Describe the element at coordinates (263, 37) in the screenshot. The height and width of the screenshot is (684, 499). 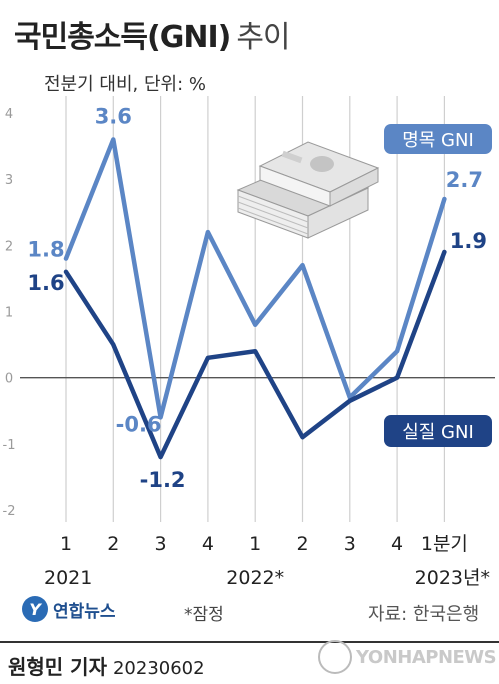
I see `chart-title-suffix: 추이` at that location.